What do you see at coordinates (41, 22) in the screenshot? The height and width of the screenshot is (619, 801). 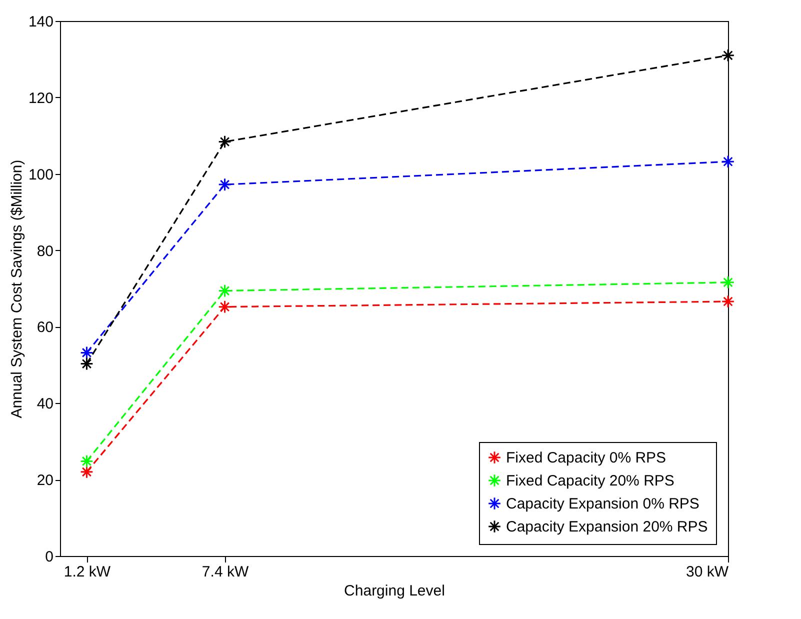 I see `y-tick-label: 140` at bounding box center [41, 22].